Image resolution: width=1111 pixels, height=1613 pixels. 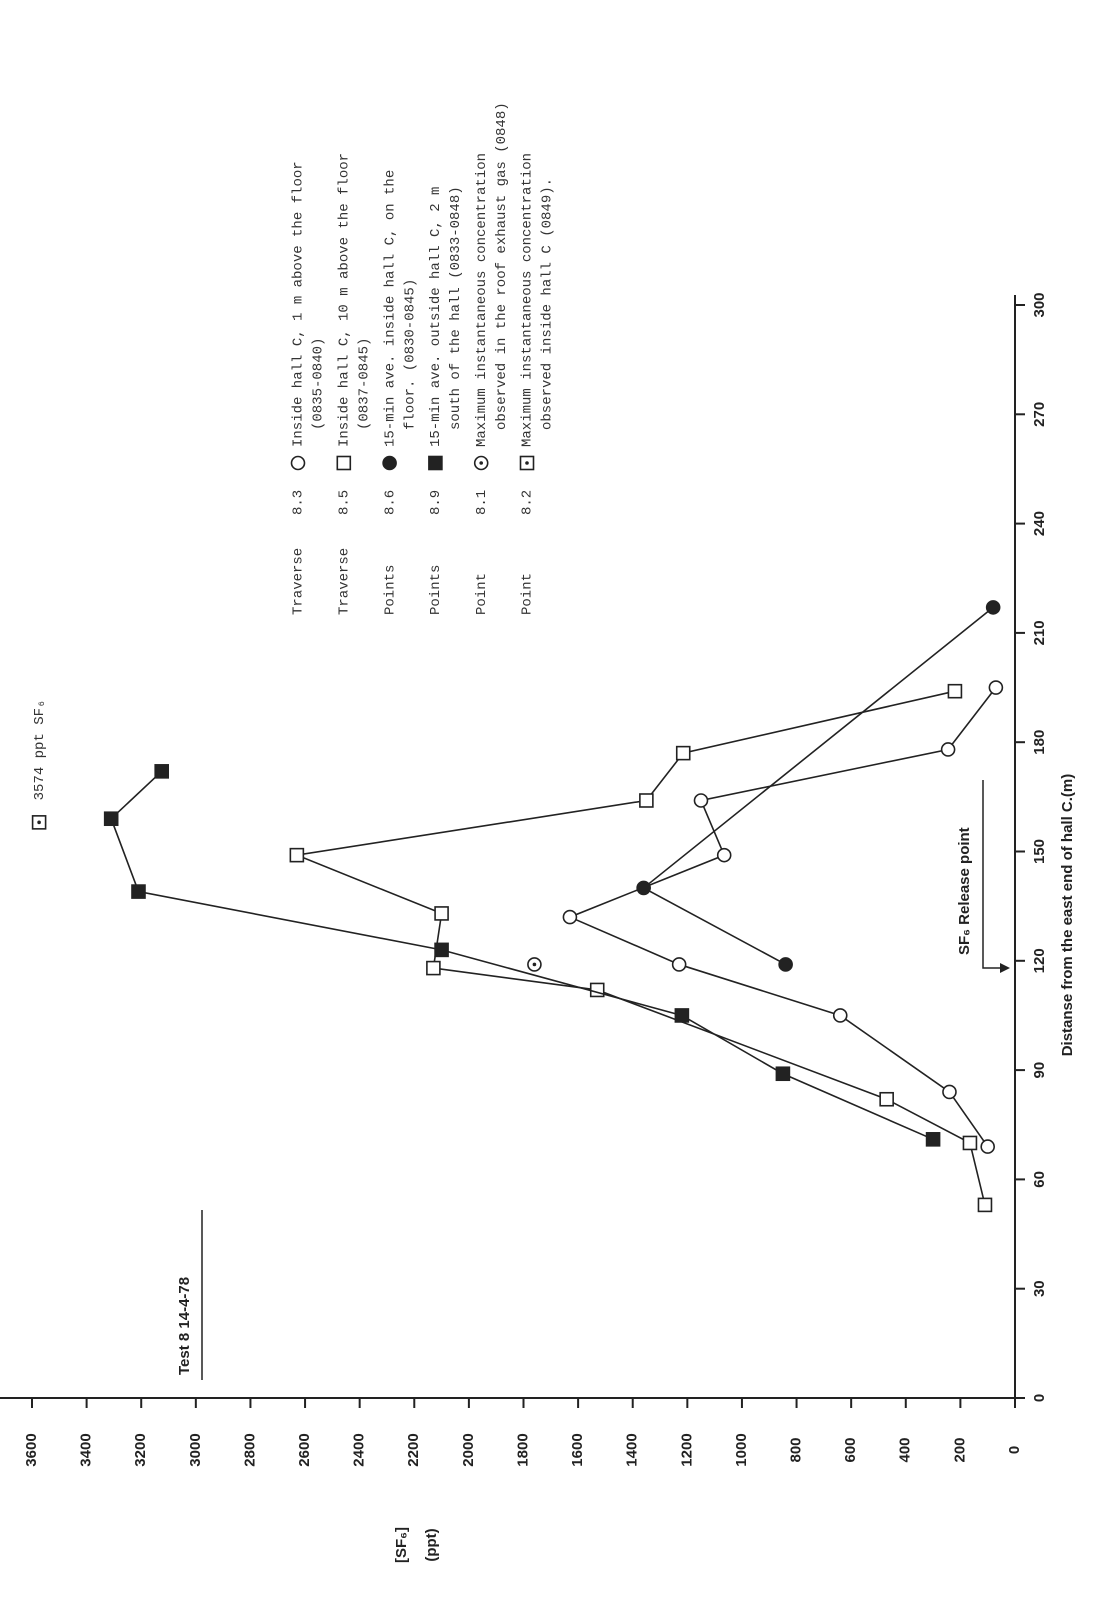 What do you see at coordinates (502, 266) in the screenshot?
I see `legend-text: observed in the roof exhaust gas (0848)` at bounding box center [502, 266].